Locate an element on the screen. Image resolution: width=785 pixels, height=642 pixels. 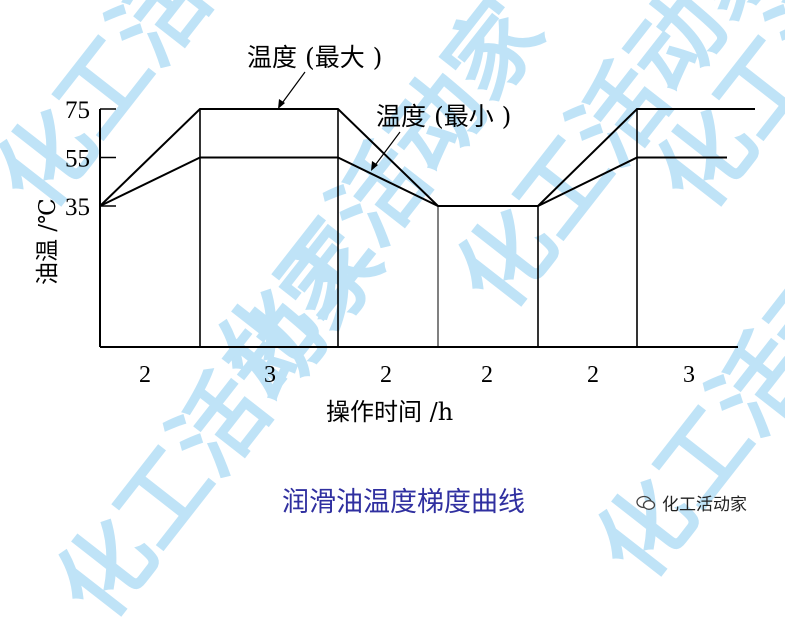
chart-title: 润滑油温度梯度曲线 is located at coordinates (403, 499).